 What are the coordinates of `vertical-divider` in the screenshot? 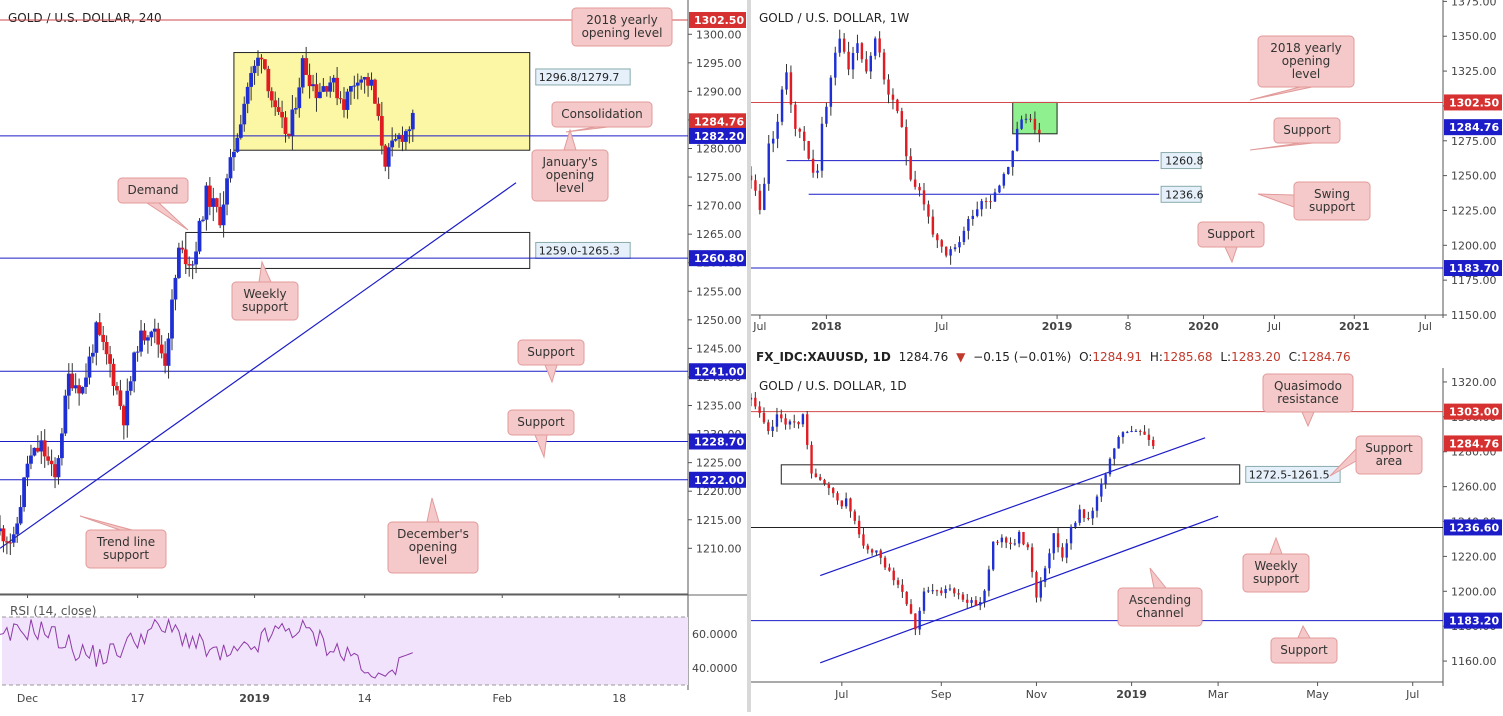 It's located at (749, 356).